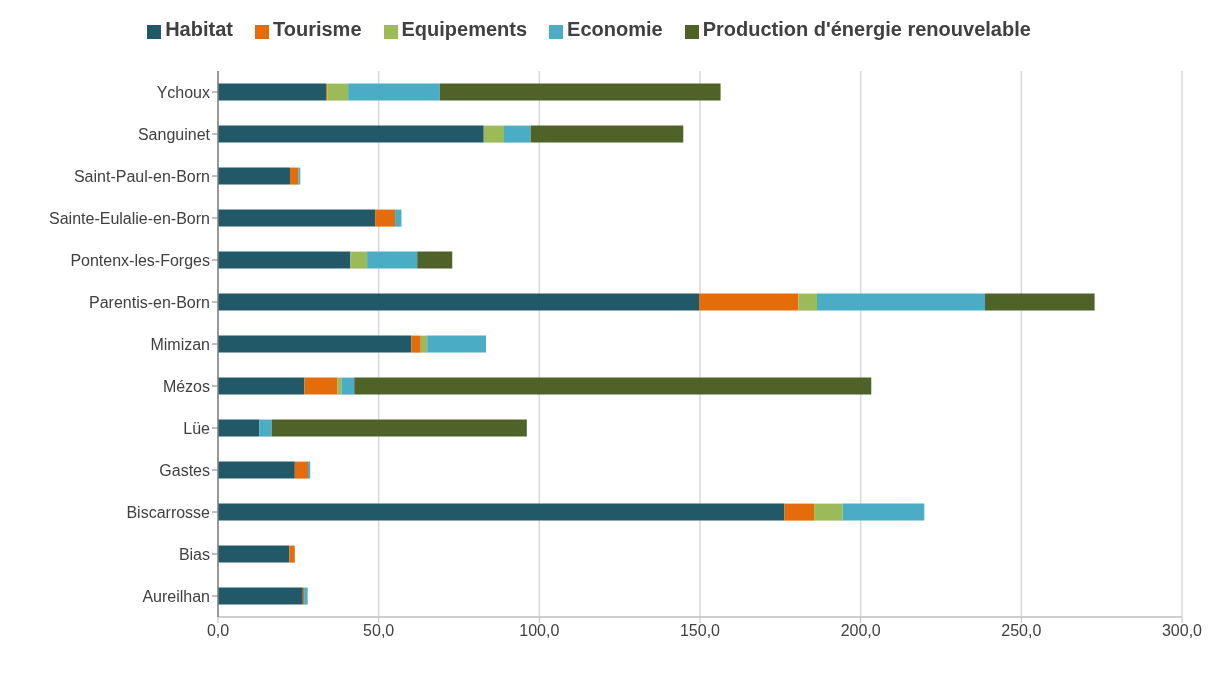  Describe the element at coordinates (184, 470) in the screenshot. I see `y-tick-label: Gastes` at that location.